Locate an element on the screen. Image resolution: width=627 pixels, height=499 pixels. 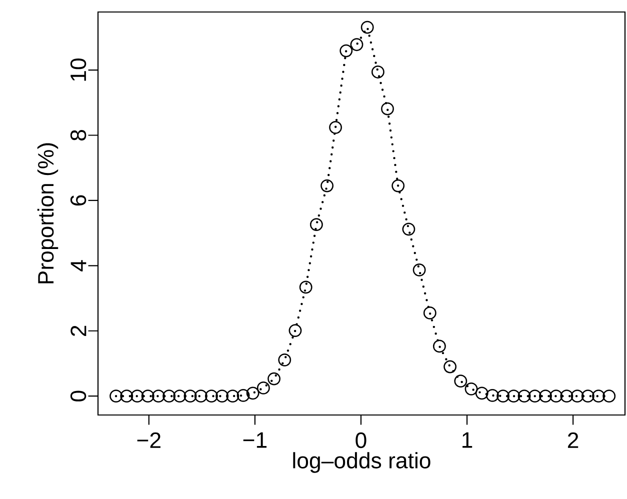
y-tick-label: 8 is located at coordinates (78, 135).